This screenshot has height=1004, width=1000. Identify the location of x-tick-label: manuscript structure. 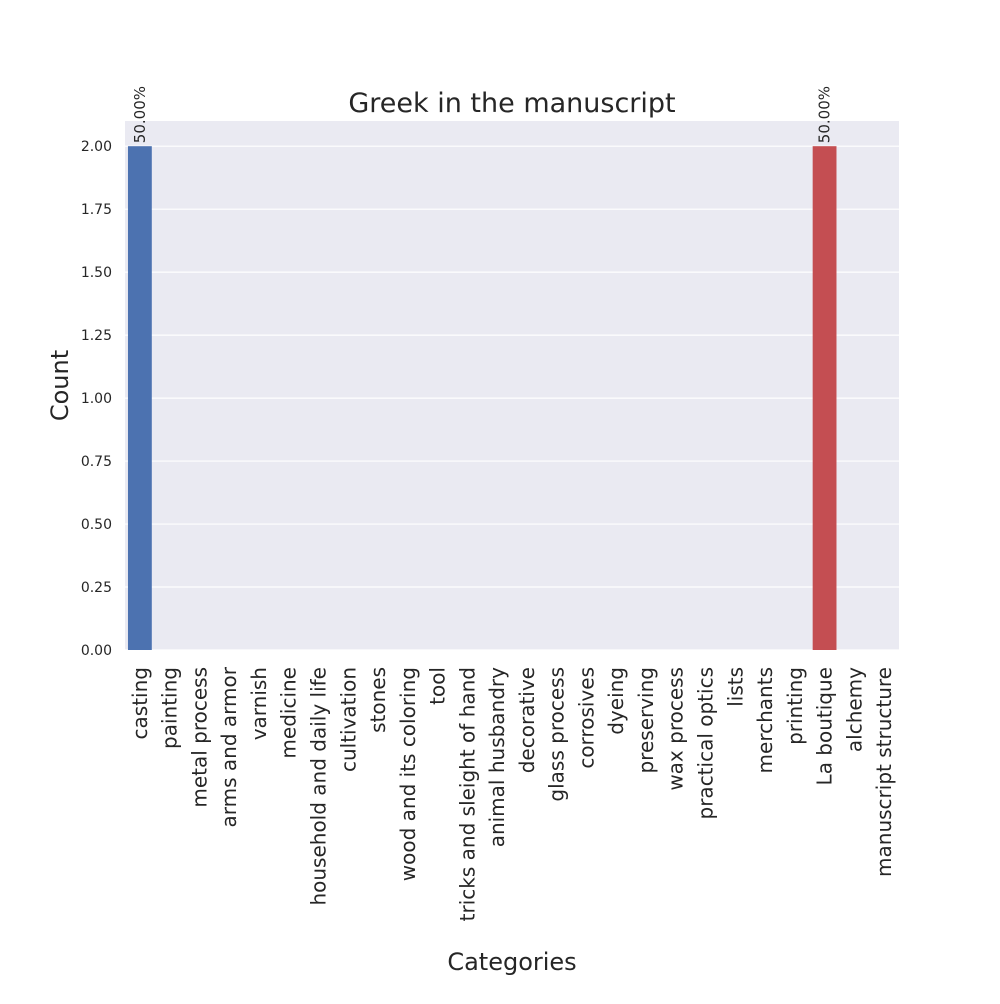
(884, 772).